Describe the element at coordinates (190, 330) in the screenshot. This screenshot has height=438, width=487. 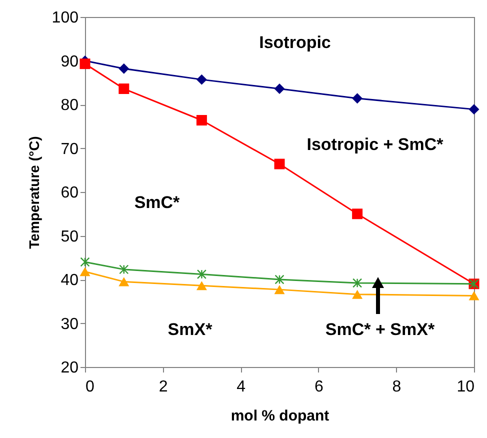
I see `annotation: SmX*` at that location.